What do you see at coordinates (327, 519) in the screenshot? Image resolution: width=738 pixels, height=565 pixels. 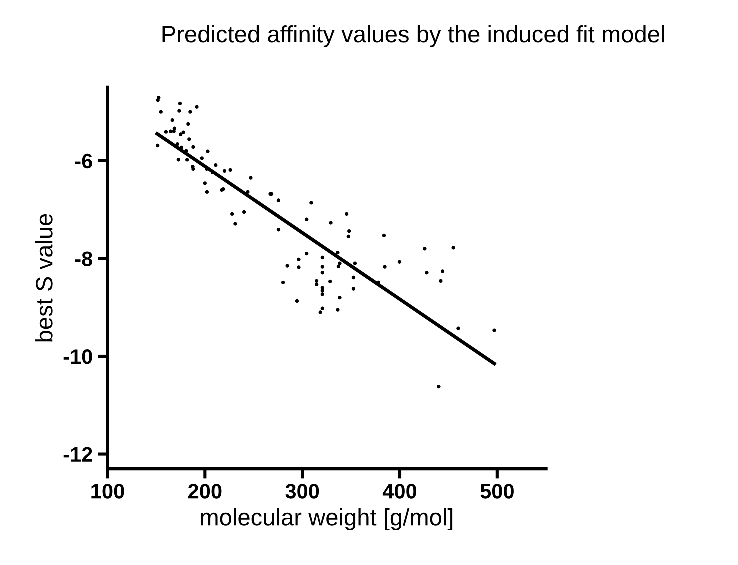 I see `x-axis-title: molecular weight [g/mol]` at bounding box center [327, 519].